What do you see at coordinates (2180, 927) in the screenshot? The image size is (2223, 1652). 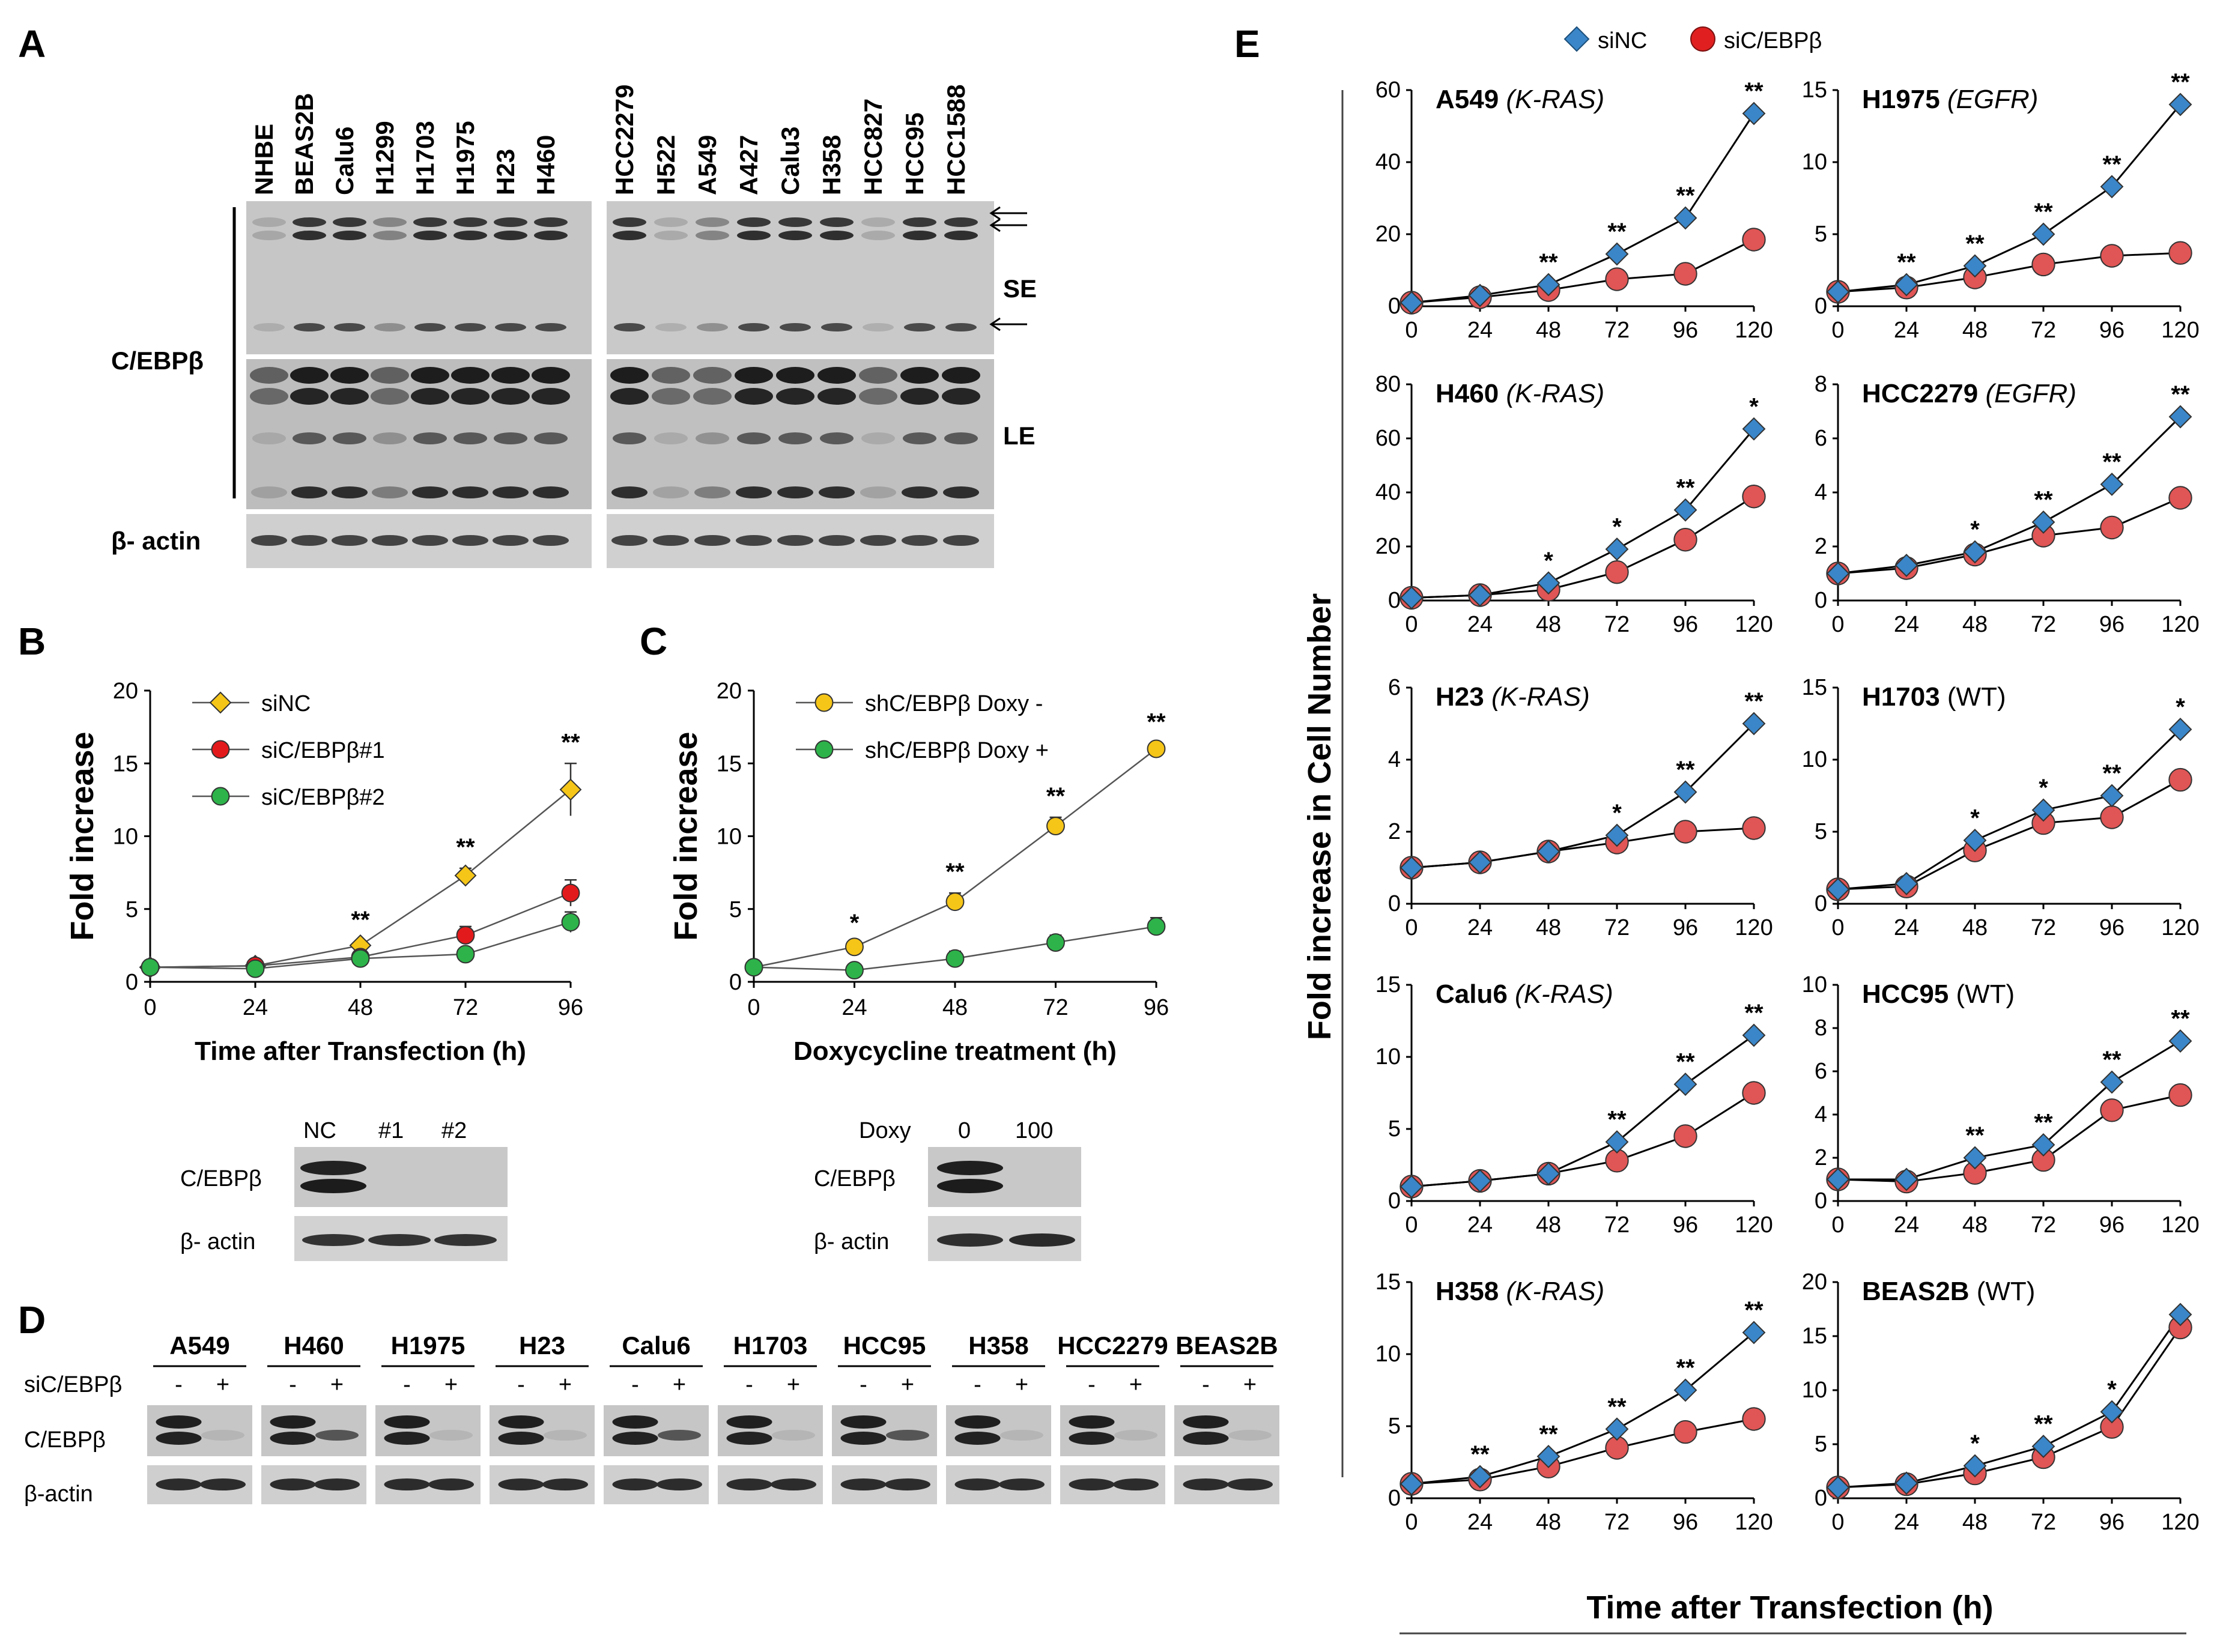 I see `x-tick-label: 120` at bounding box center [2180, 927].